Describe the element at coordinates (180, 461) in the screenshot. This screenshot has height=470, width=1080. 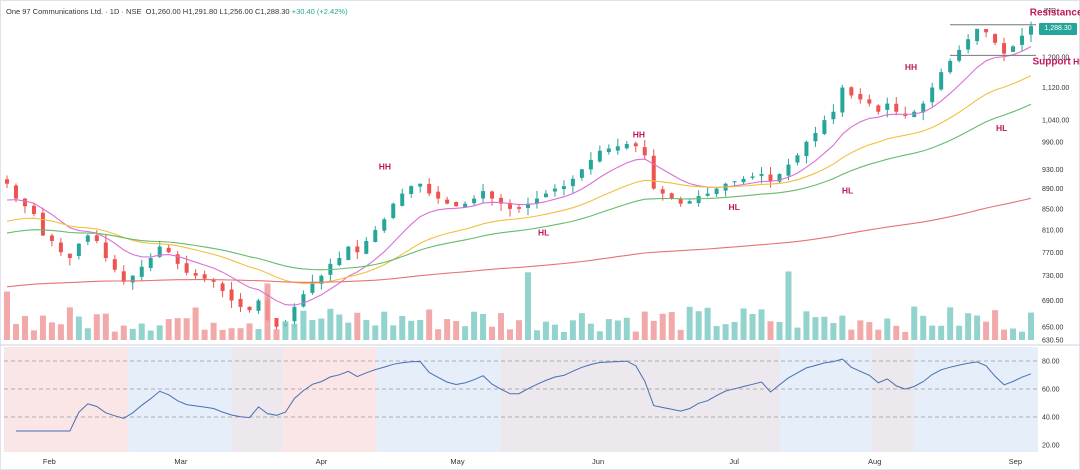
I see `time-axis-label: Mar` at that location.